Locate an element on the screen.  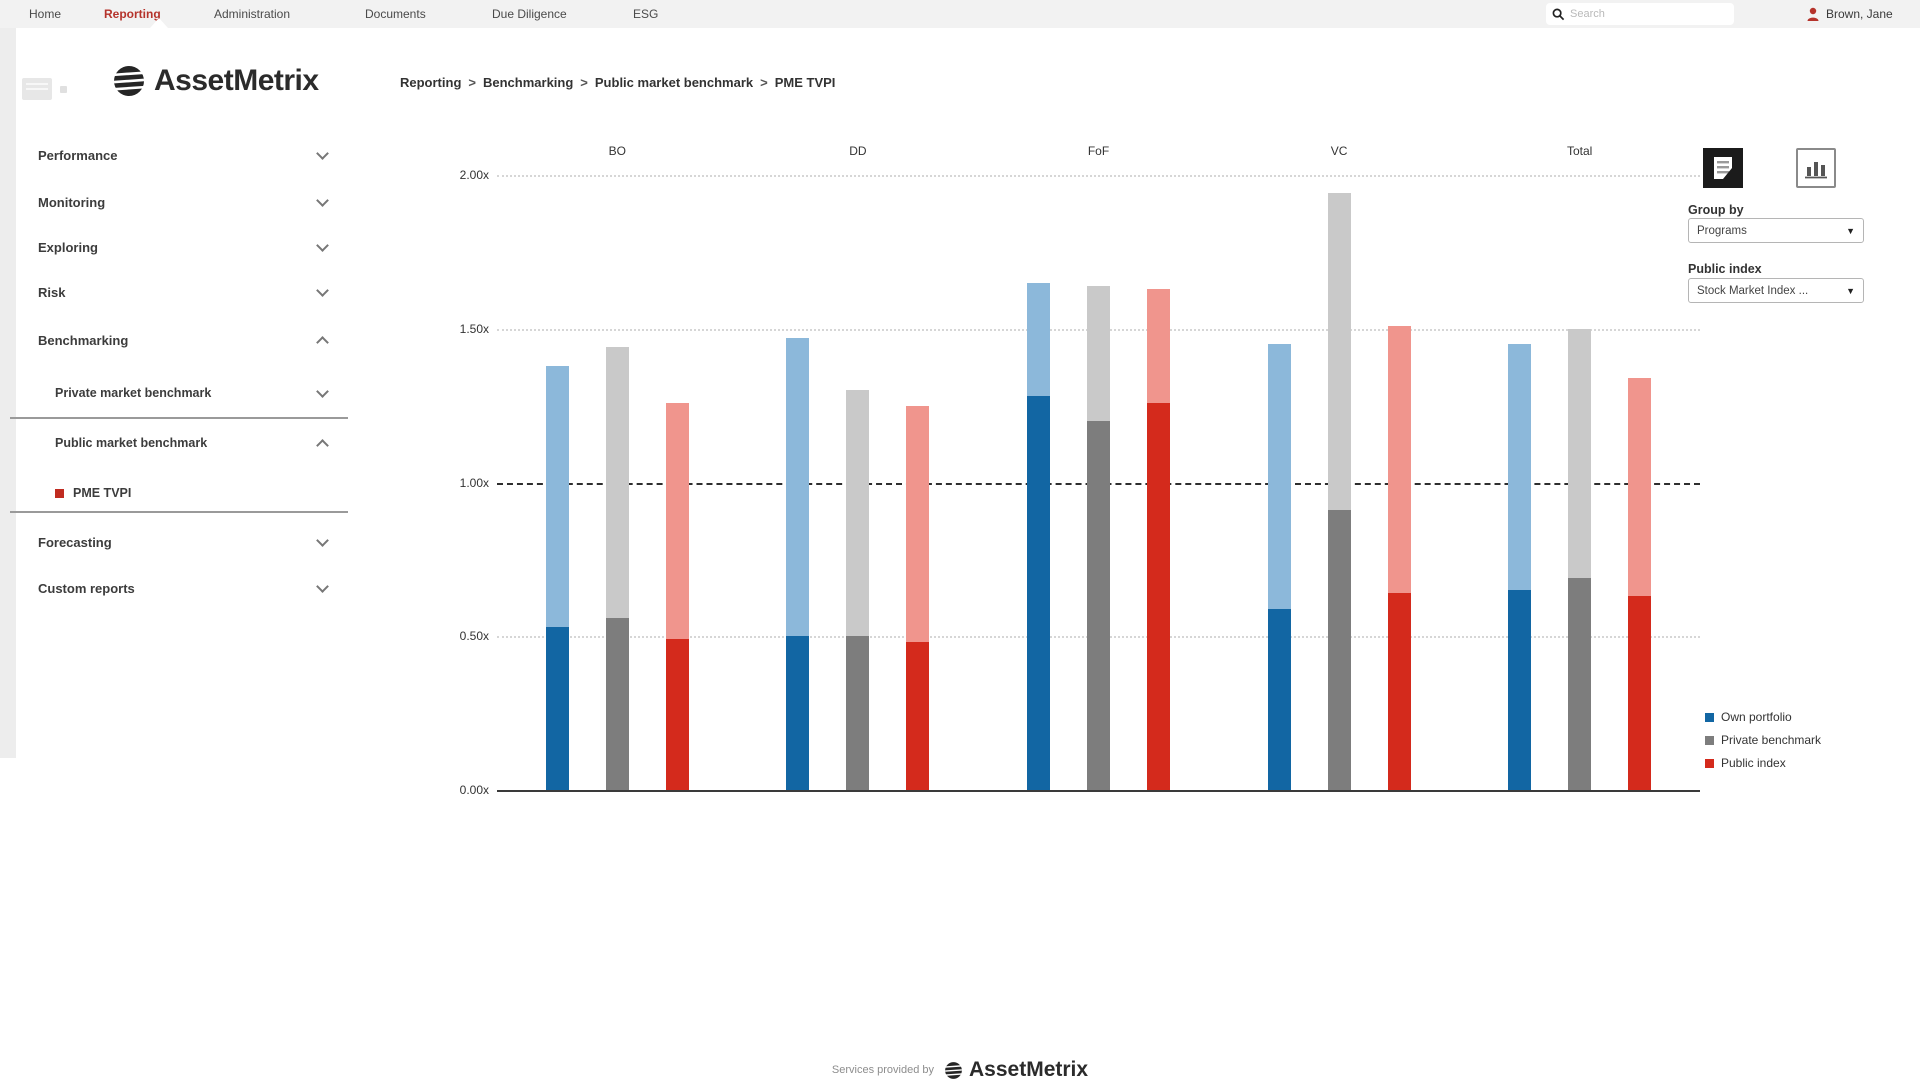
bar-total-public-index is located at coordinates (1640, 583).